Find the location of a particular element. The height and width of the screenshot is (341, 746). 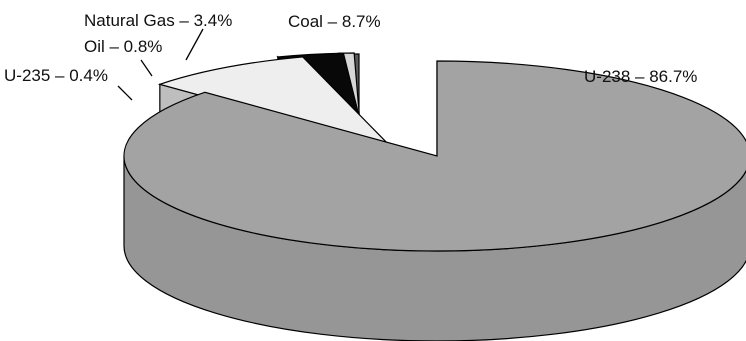

slice-label-u235: U-235 – 0.4% is located at coordinates (56, 75).